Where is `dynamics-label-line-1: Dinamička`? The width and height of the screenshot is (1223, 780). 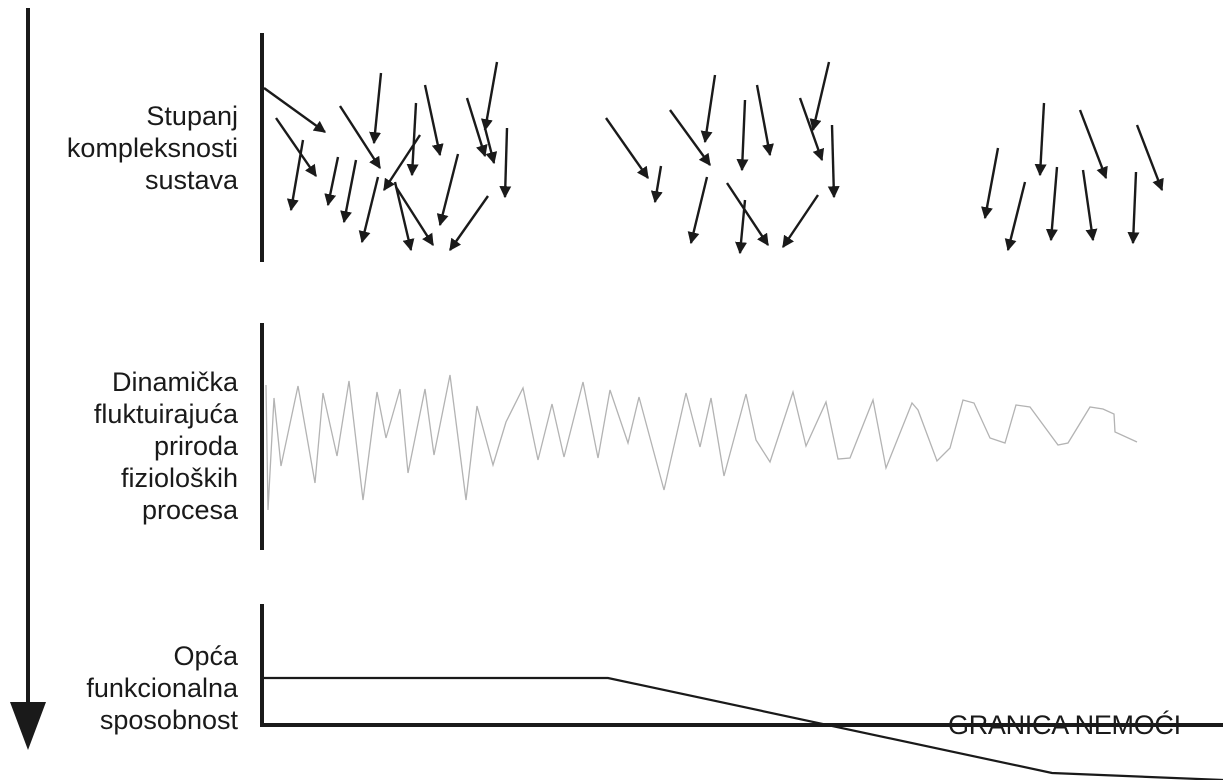
dynamics-label-line-1: Dinamička is located at coordinates (174, 382).